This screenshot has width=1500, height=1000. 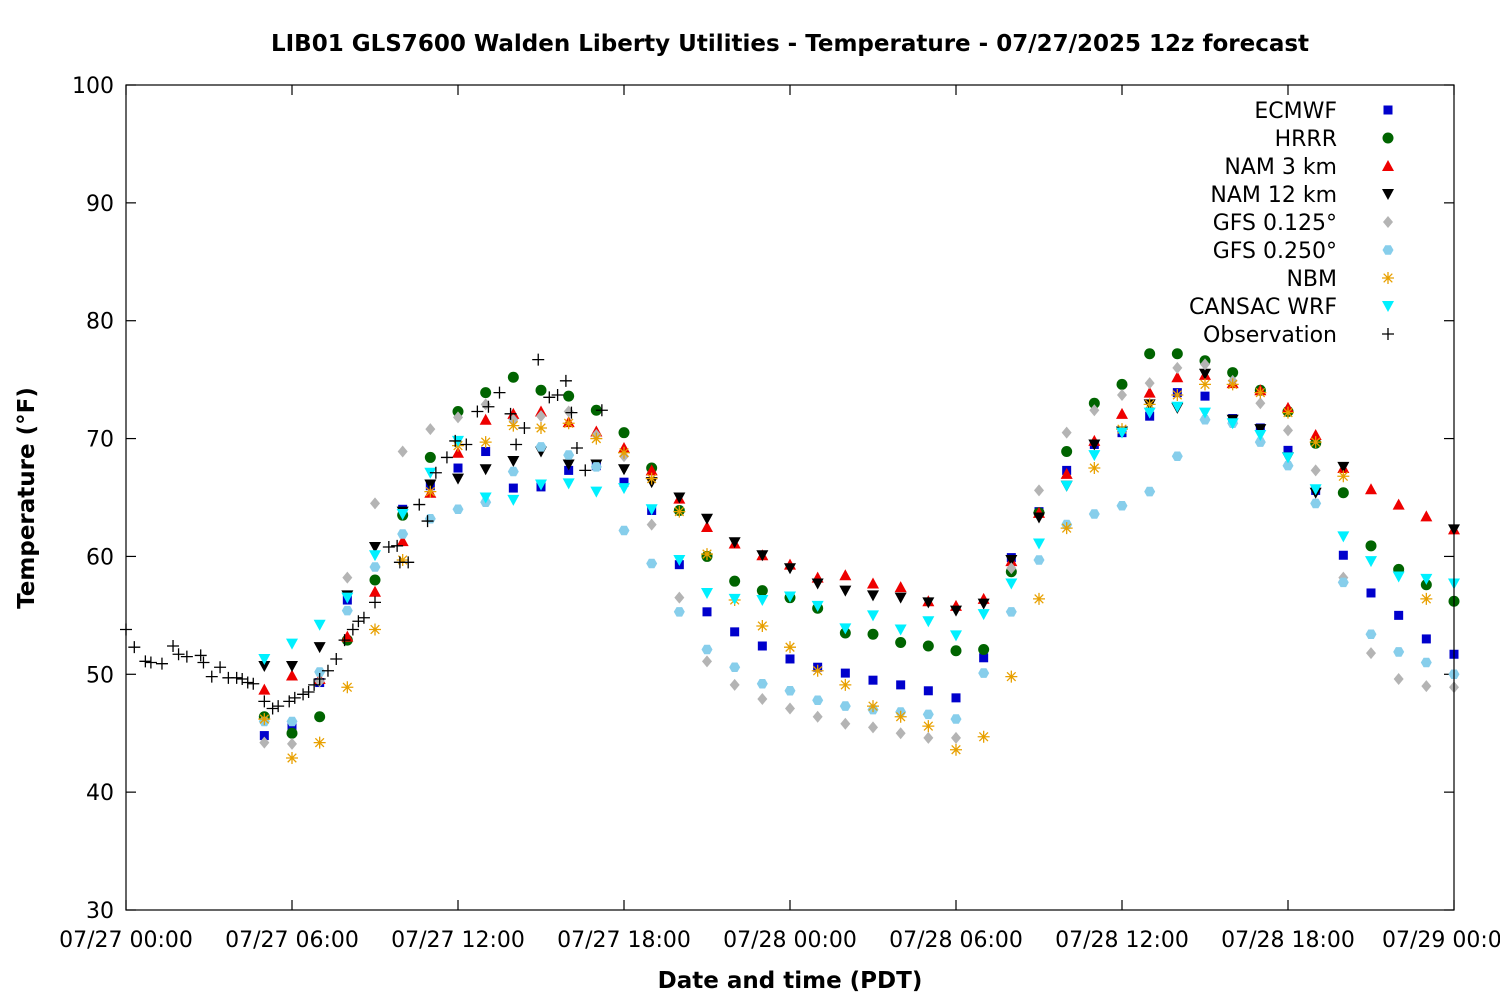 What do you see at coordinates (1275, 251) in the screenshot?
I see `legend-label: GFS 0.250°` at bounding box center [1275, 251].